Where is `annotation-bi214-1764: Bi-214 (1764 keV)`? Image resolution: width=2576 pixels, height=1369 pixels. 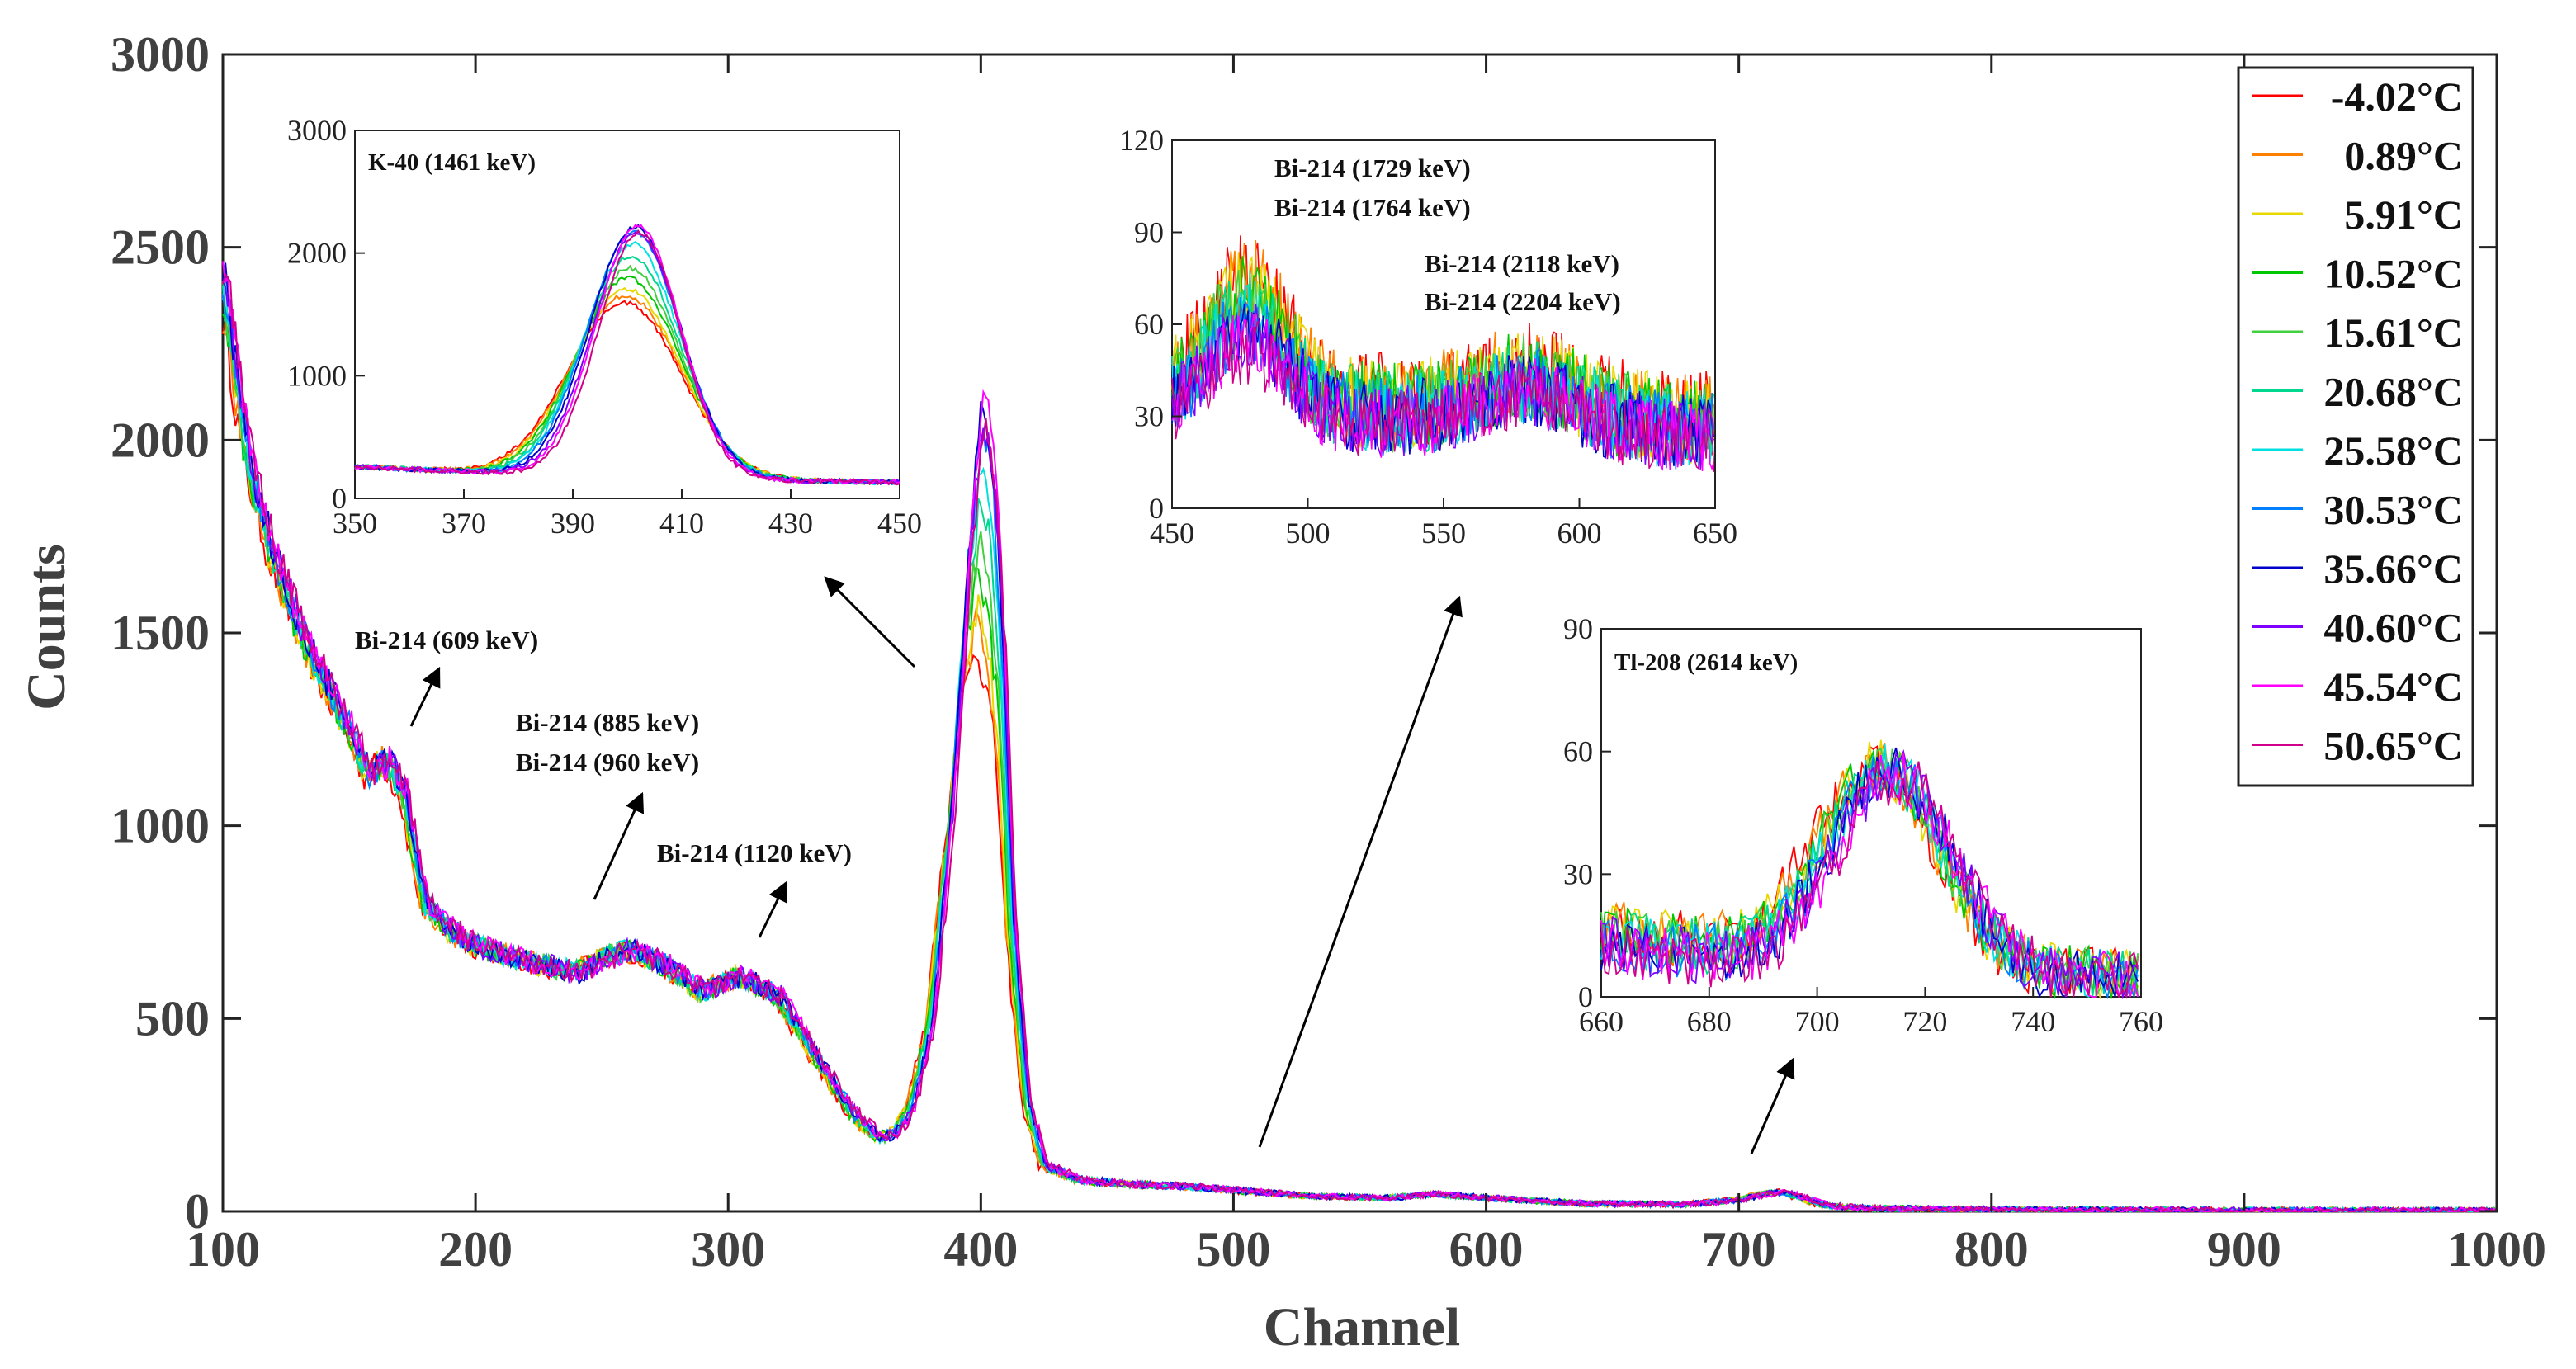
annotation-bi214-1764: Bi-214 (1764 keV) is located at coordinates (1372, 207).